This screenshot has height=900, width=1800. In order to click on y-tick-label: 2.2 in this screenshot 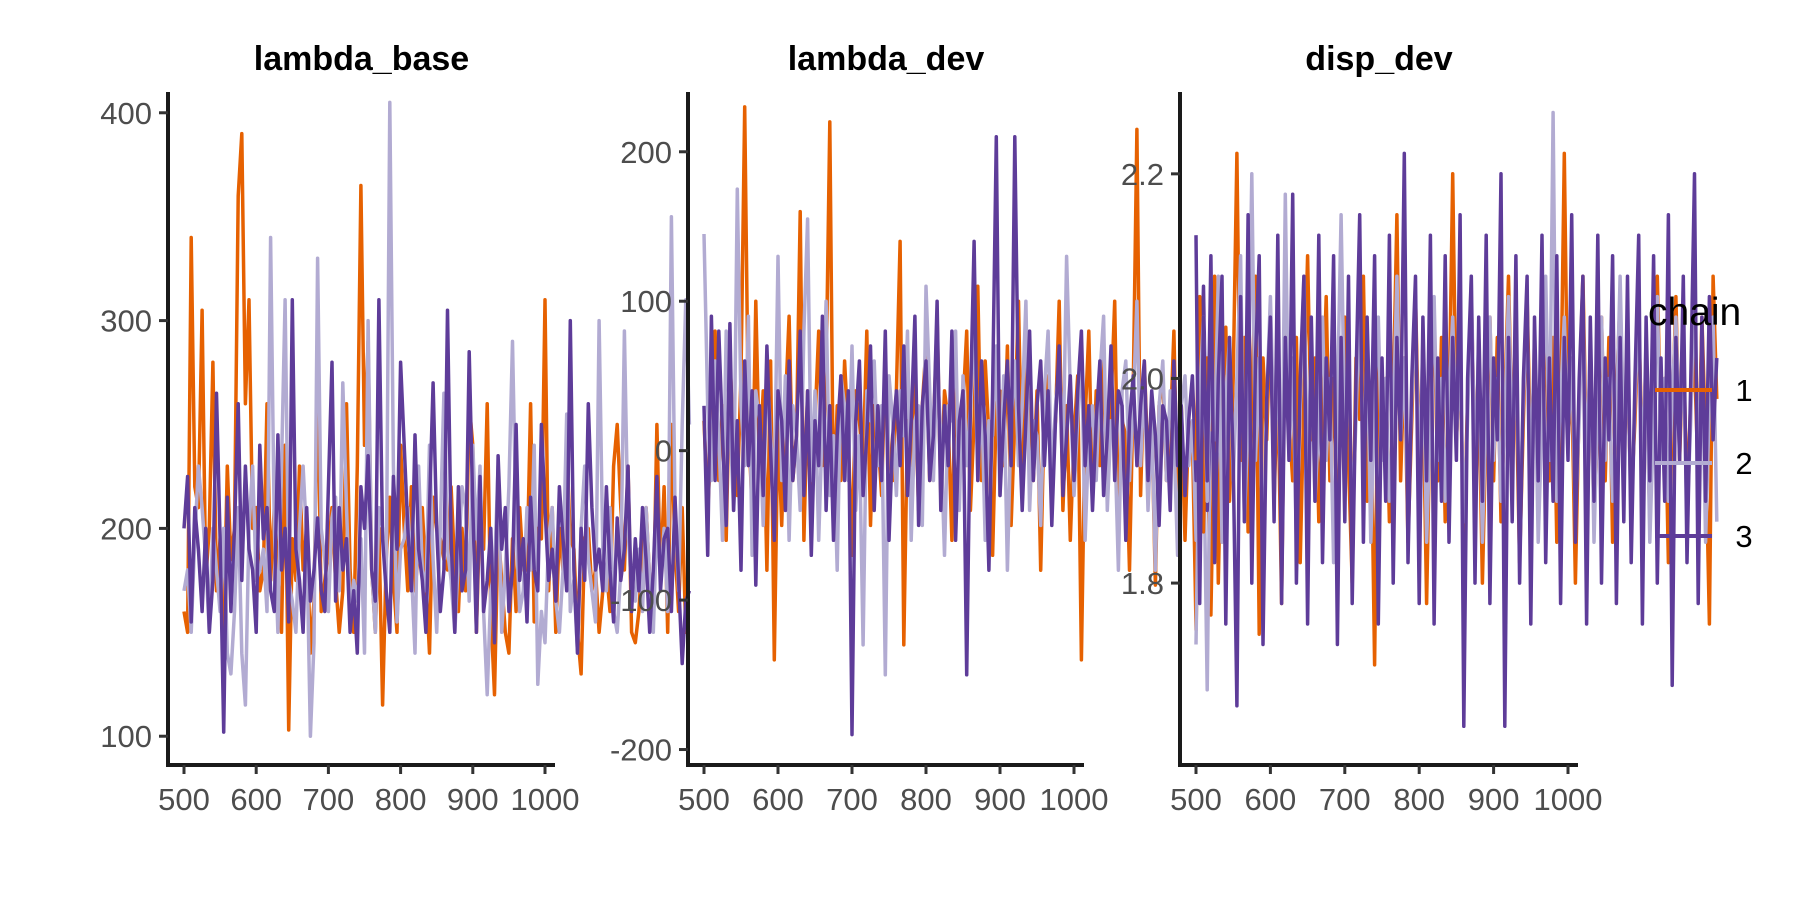, I will do `click(1142, 174)`.